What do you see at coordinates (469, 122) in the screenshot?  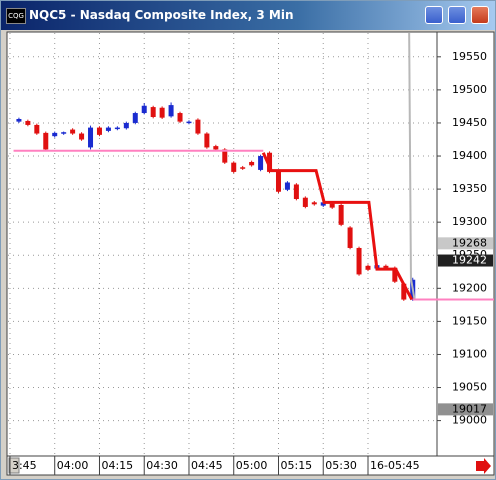 I see `y-tick-label: 19450` at bounding box center [469, 122].